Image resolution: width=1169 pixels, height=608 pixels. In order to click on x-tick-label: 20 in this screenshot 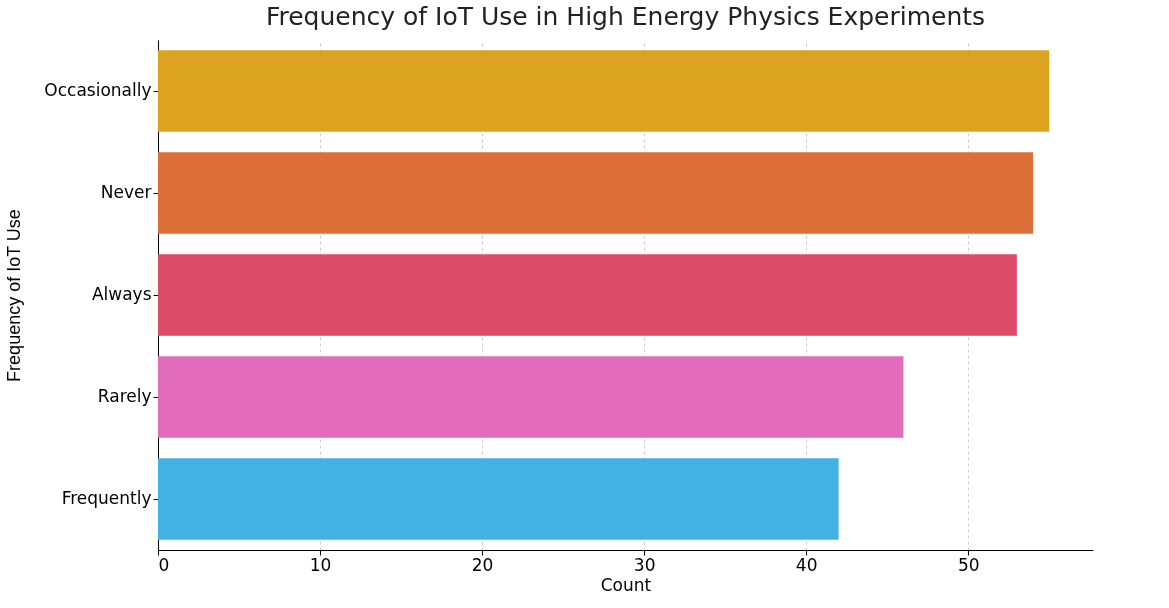, I will do `click(482, 564)`.